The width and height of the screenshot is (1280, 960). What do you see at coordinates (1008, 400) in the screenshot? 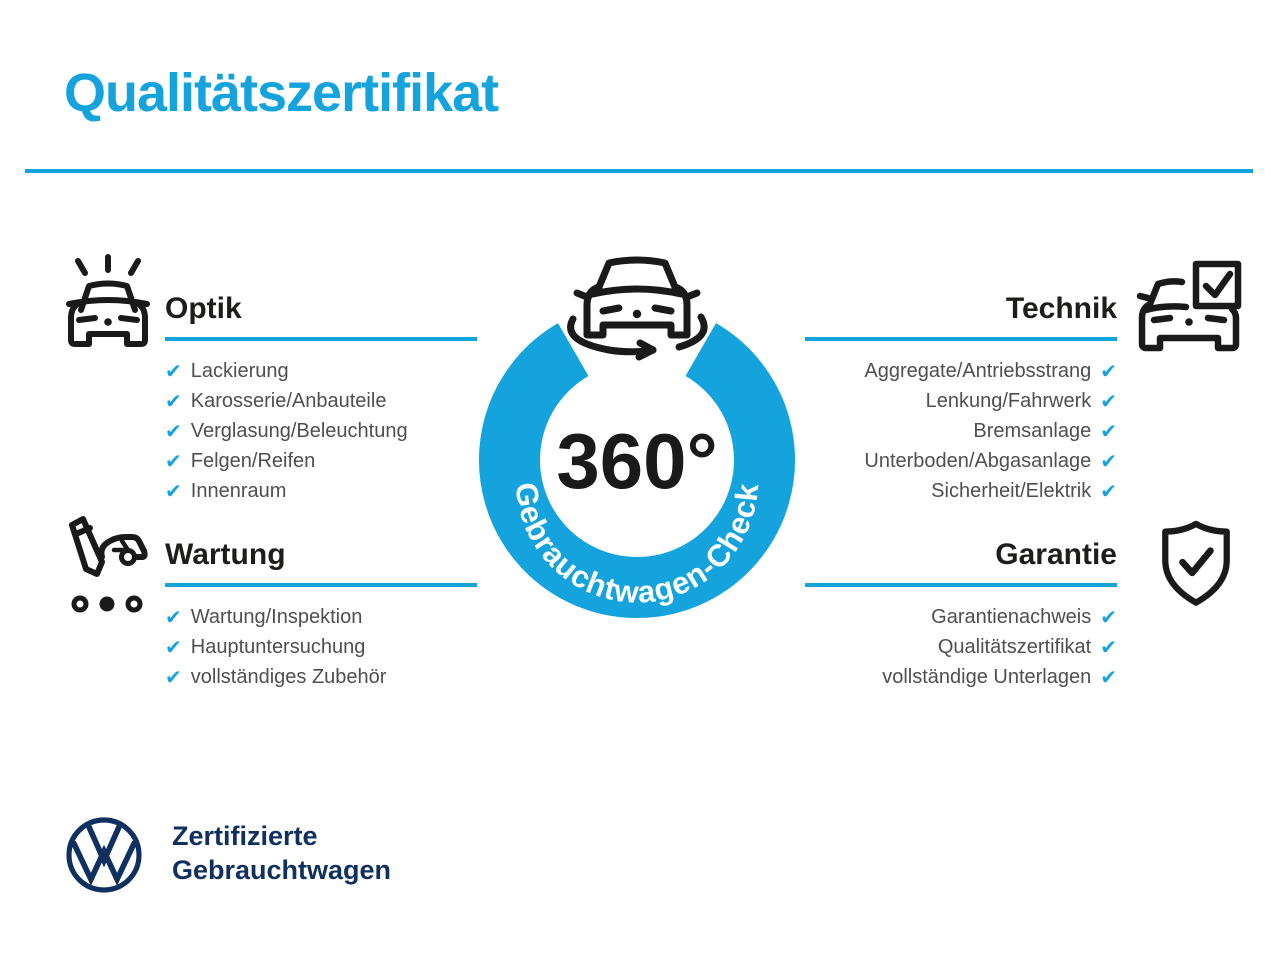
I see `list-item-label: Lenkung/Fahrwerk` at bounding box center [1008, 400].